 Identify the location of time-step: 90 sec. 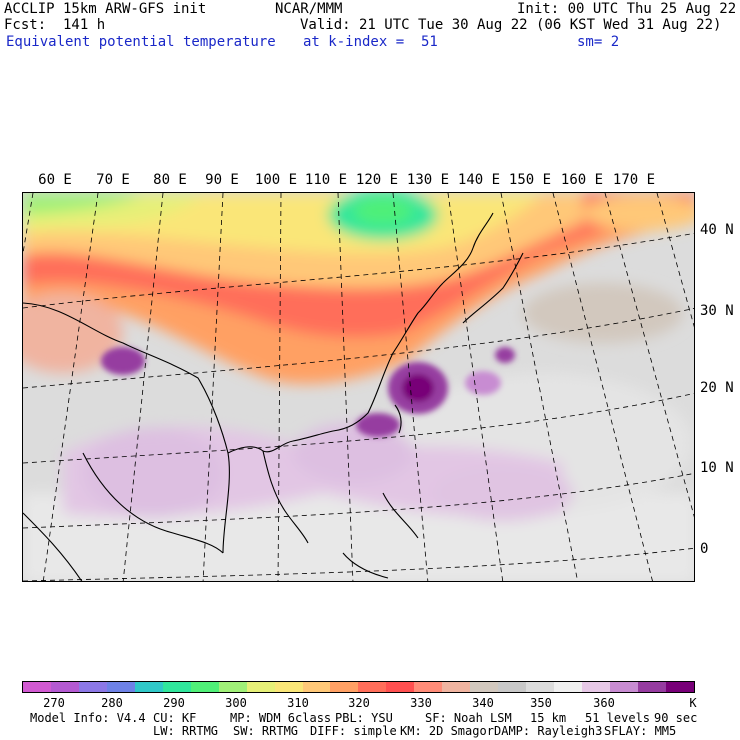
(676, 718).